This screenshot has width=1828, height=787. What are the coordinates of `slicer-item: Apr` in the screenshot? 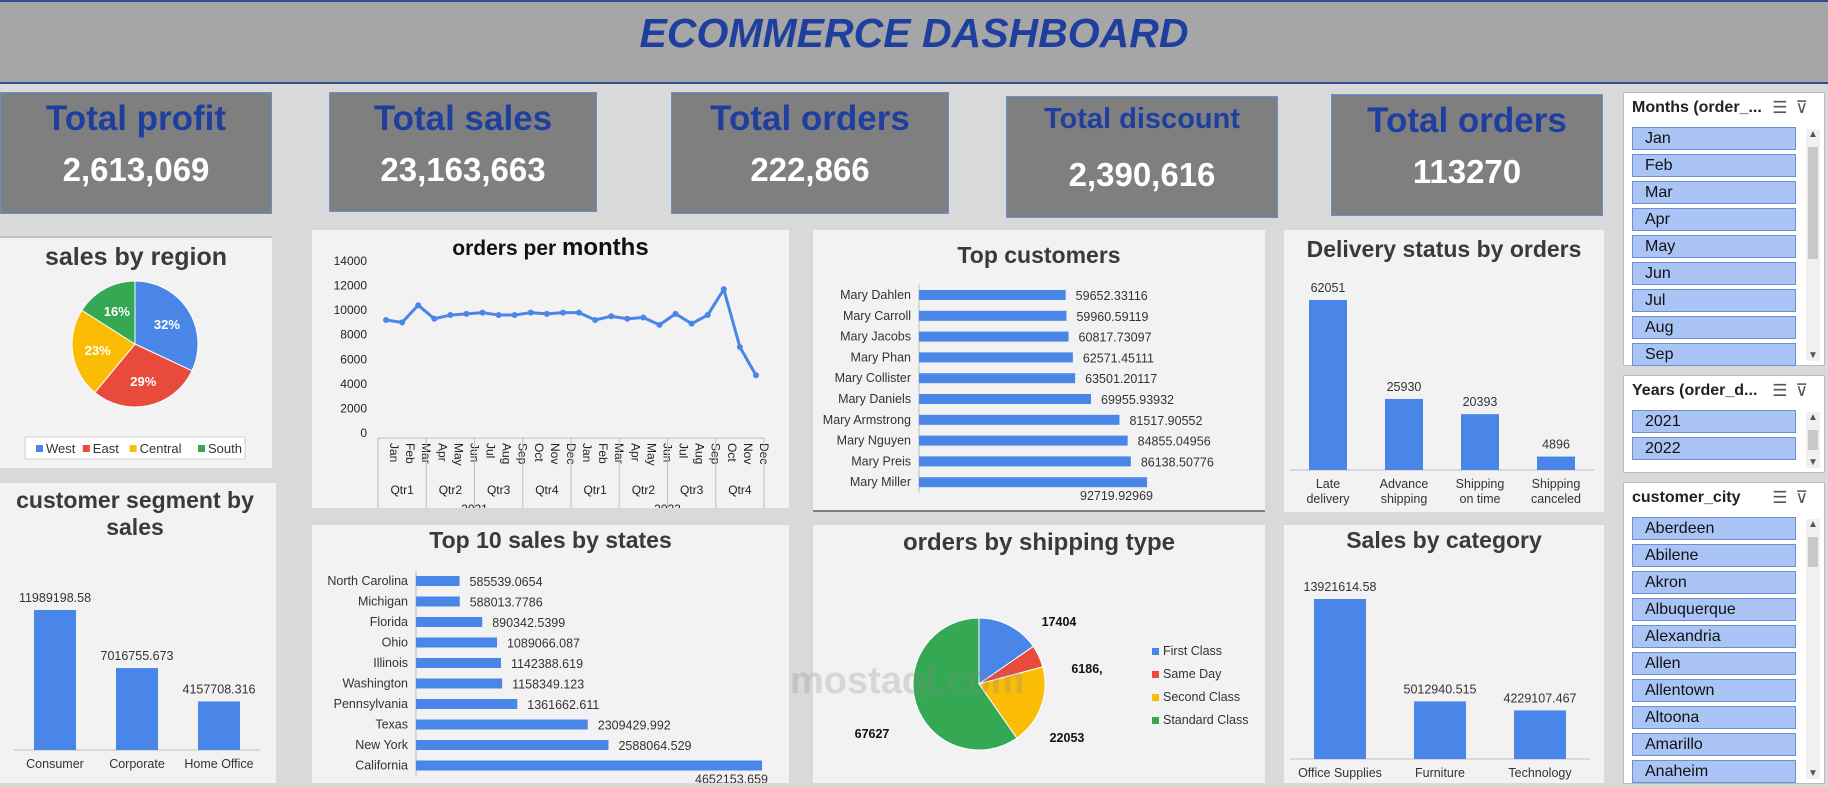 It's located at (1714, 219).